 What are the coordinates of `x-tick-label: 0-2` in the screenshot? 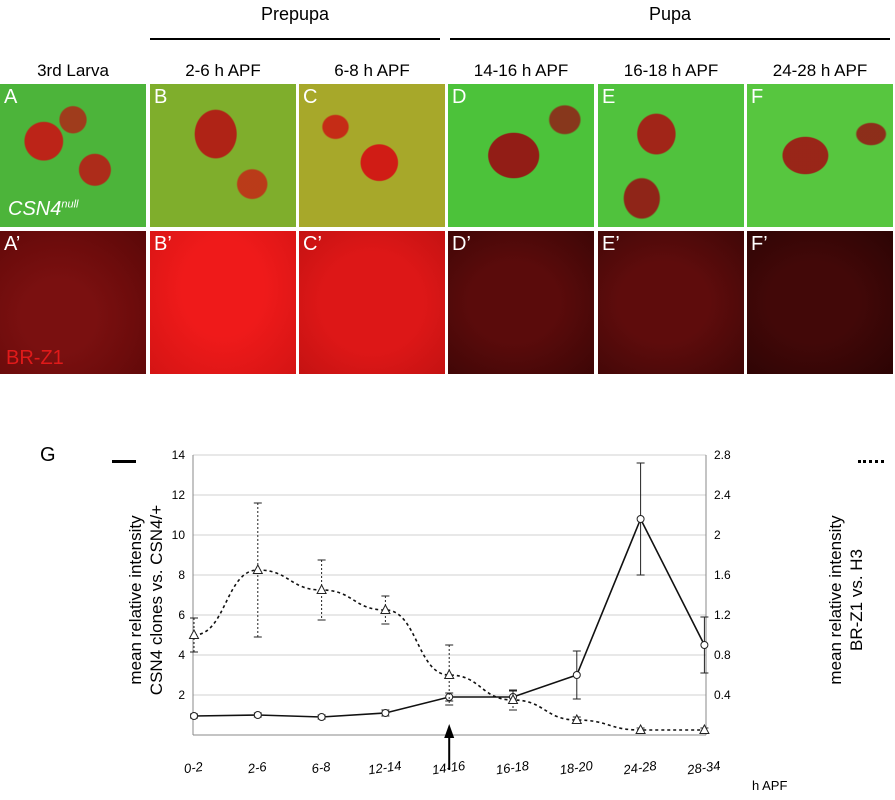 It's located at (193, 768).